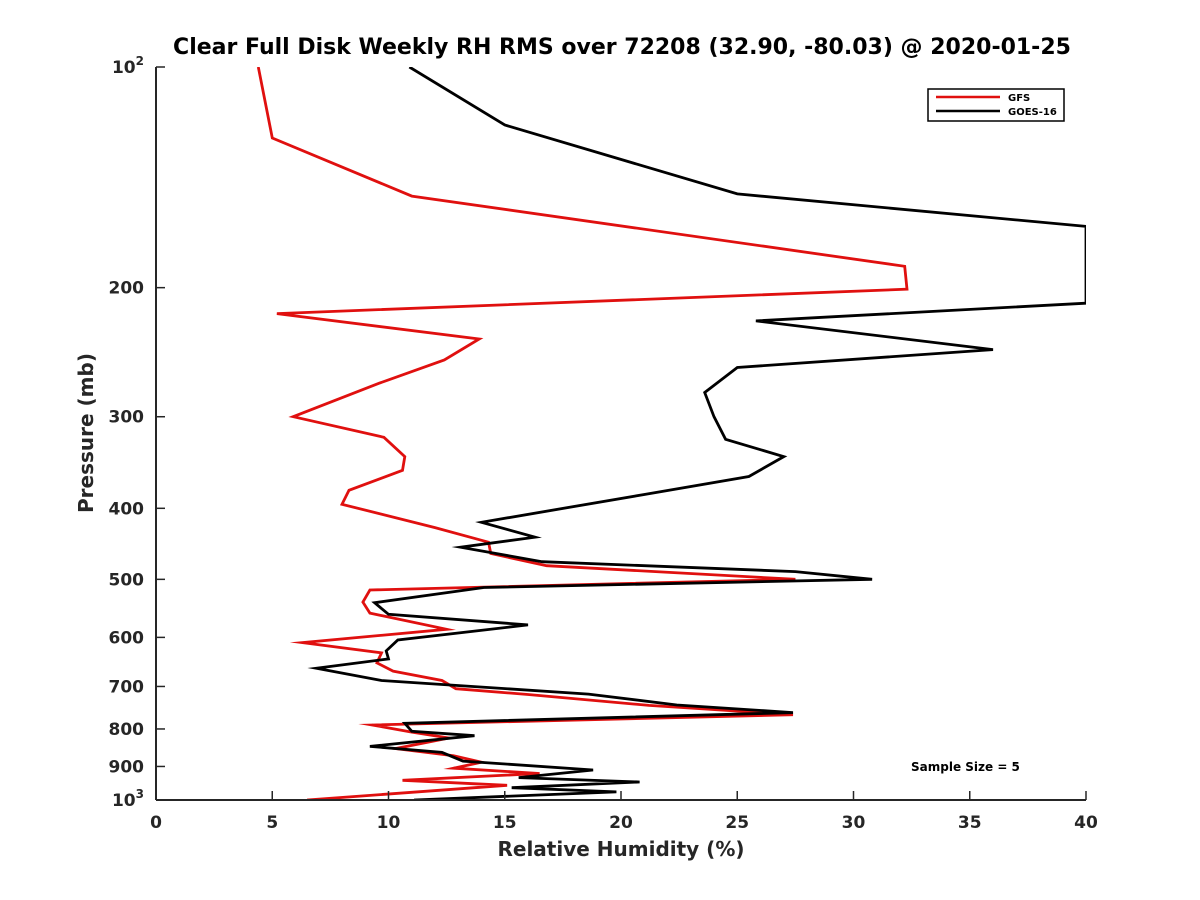 This screenshot has height=900, width=1200. I want to click on x-tick-label: 0, so click(156, 823).